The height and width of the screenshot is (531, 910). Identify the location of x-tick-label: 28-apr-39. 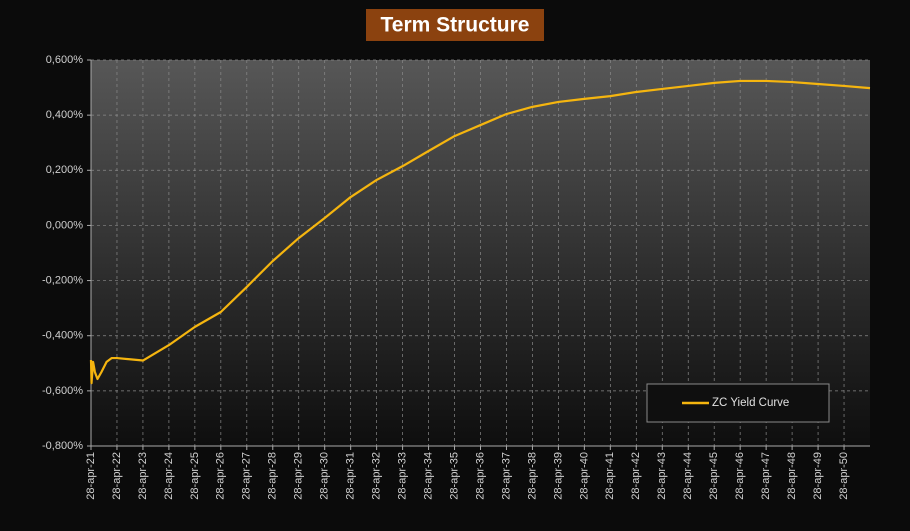
(558, 476).